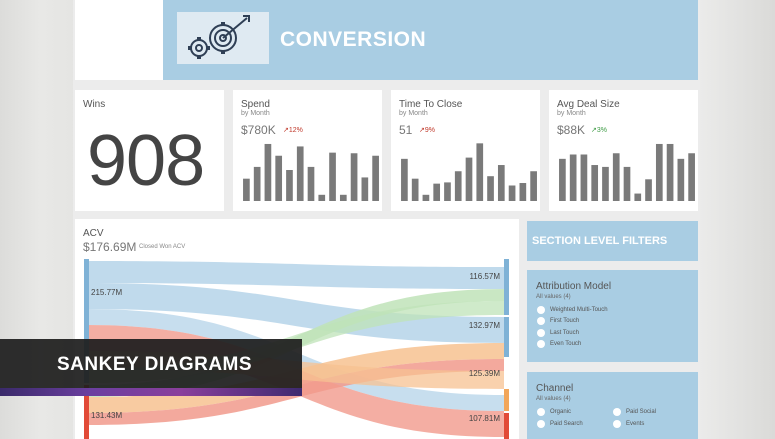  What do you see at coordinates (484, 418) in the screenshot?
I see `sankey-right-label: 107.81M` at bounding box center [484, 418].